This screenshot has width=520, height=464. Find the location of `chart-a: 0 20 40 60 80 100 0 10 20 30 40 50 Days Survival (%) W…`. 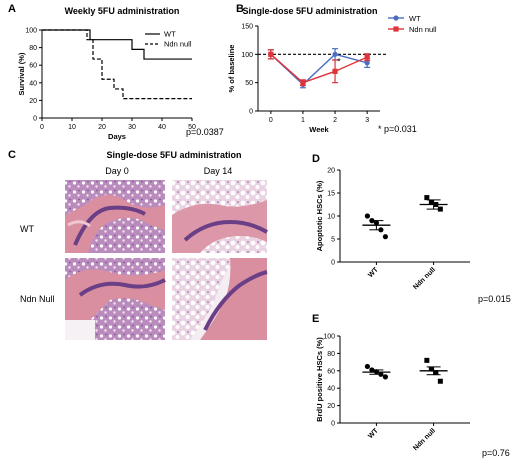

chart-a: 0 20 40 60 80 100 0 10 20 30 40 50 Days Survival (%) W… is located at coordinates (106, 85).